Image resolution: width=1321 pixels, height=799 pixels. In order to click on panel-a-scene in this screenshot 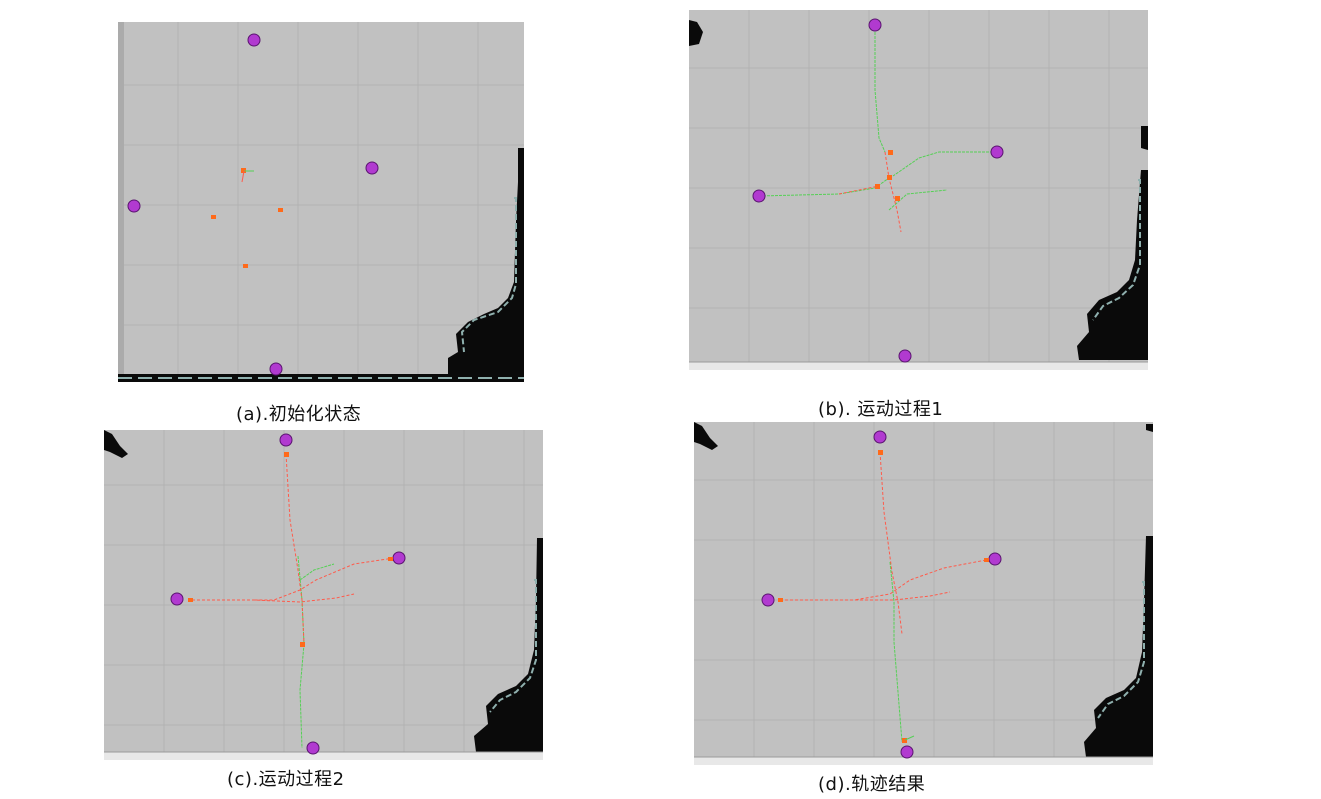, I will do `click(321, 202)`.